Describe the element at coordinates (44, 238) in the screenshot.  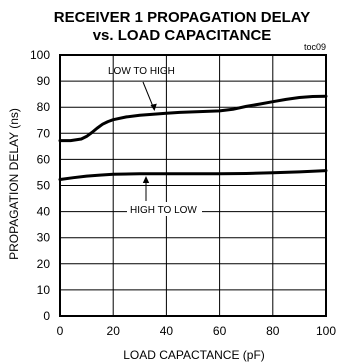
I see `y-tick-label: 30` at that location.